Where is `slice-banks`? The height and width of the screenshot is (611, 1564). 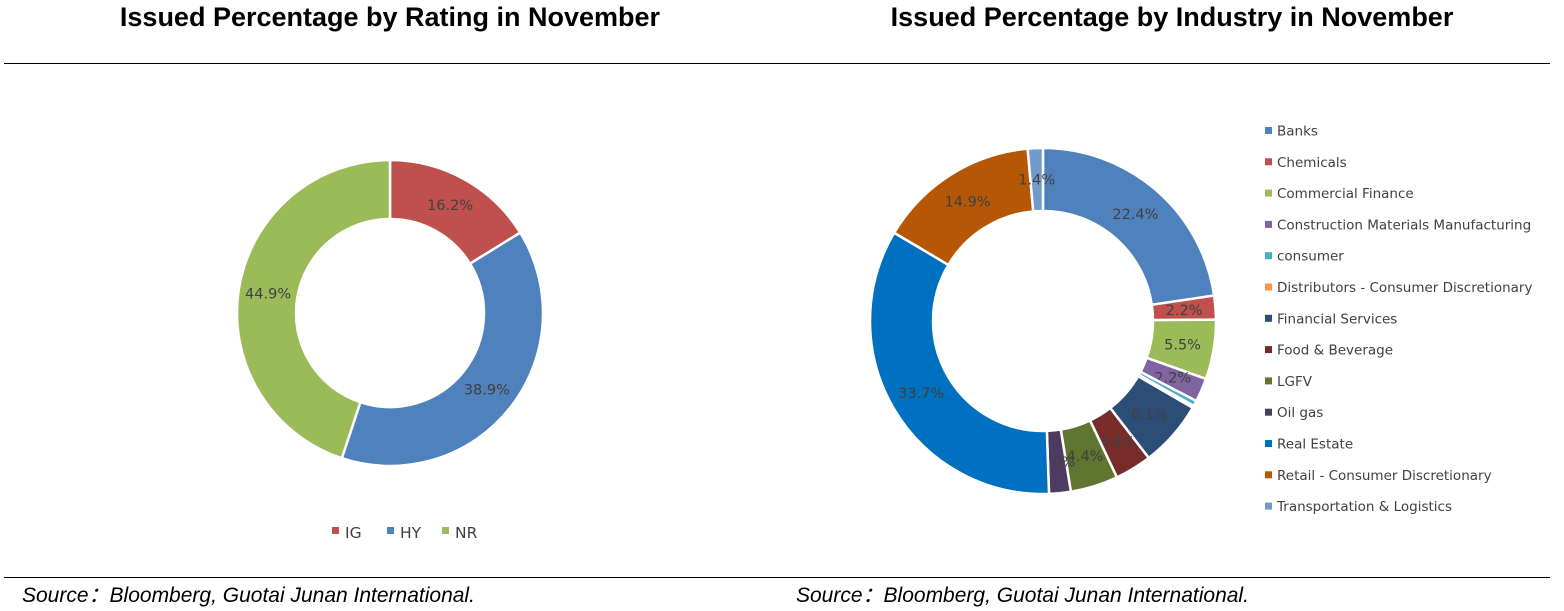 slice-banks is located at coordinates (1128, 226).